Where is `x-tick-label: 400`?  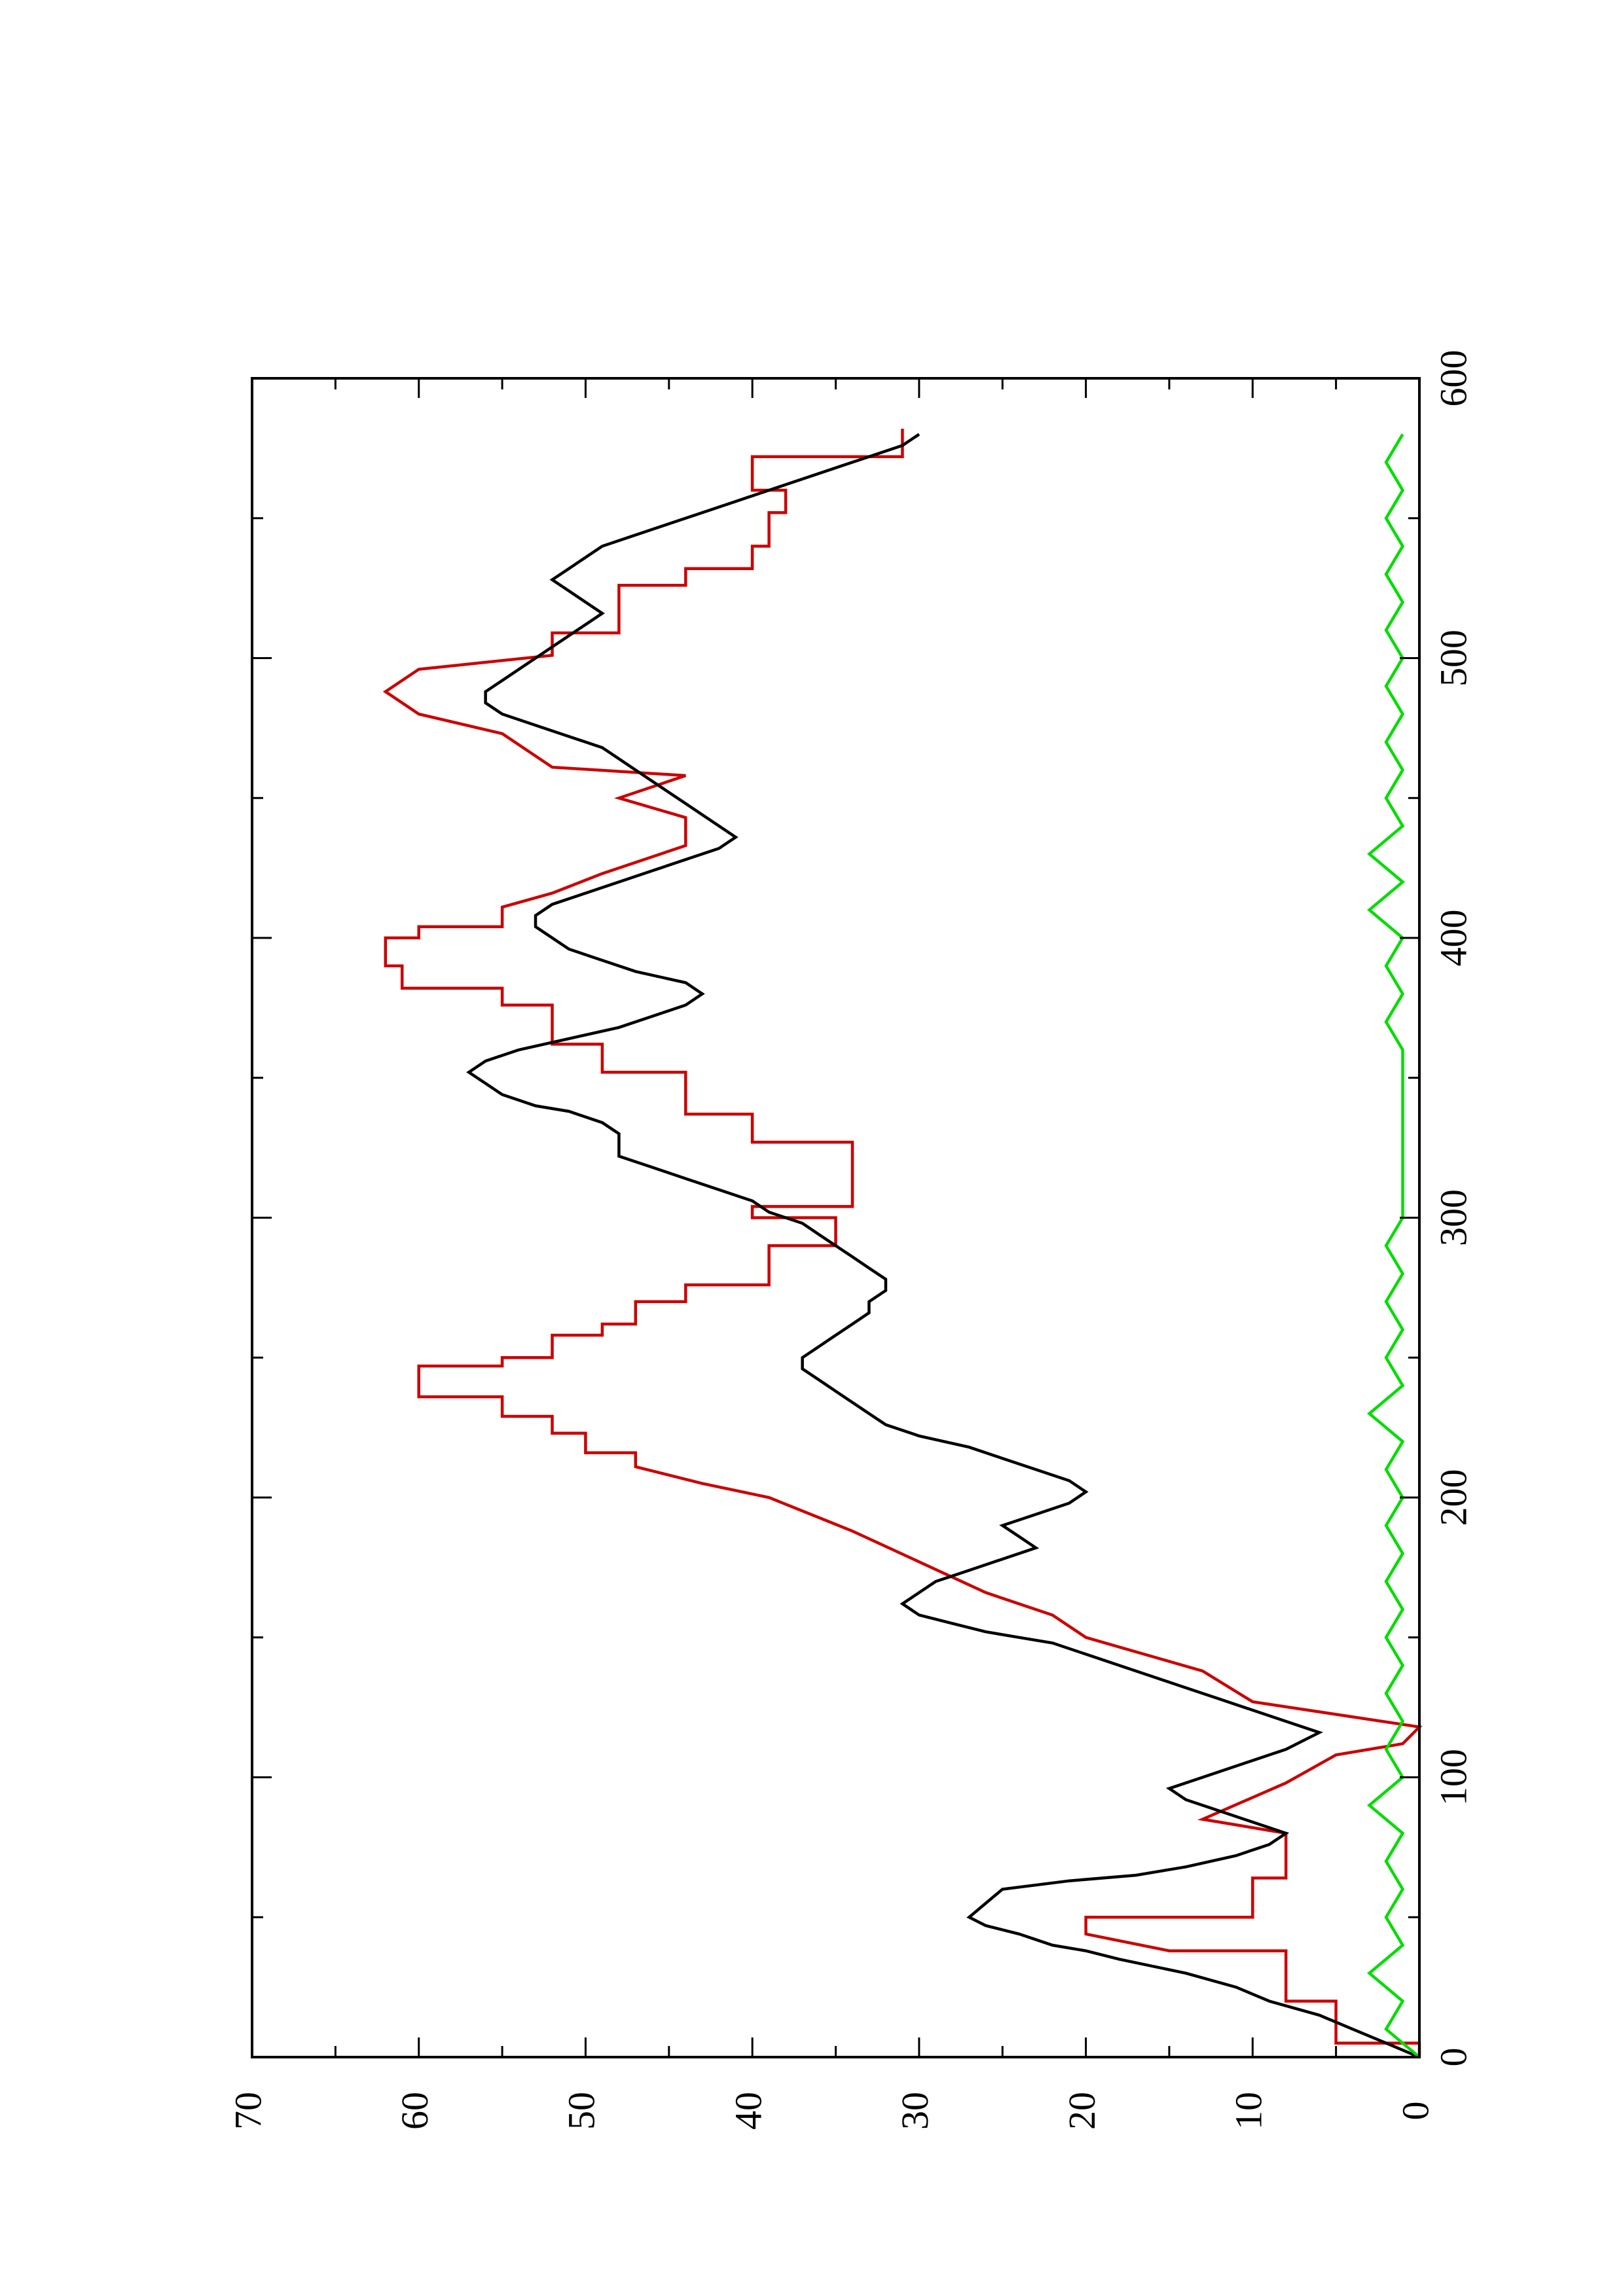
x-tick-label: 400 is located at coordinates (1453, 938).